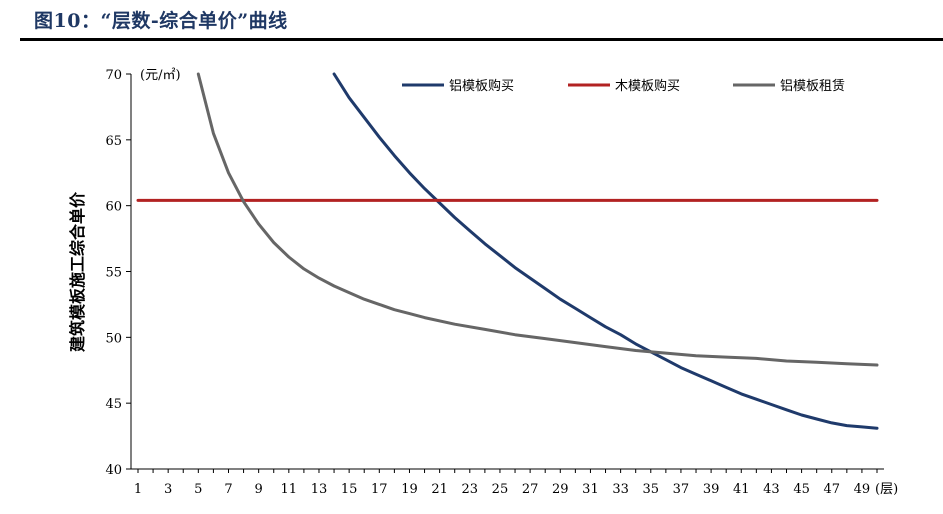 The width and height of the screenshot is (943, 514). Describe the element at coordinates (77, 271) in the screenshot. I see `y-axis-label: 建筑模板施工综合单价` at that location.